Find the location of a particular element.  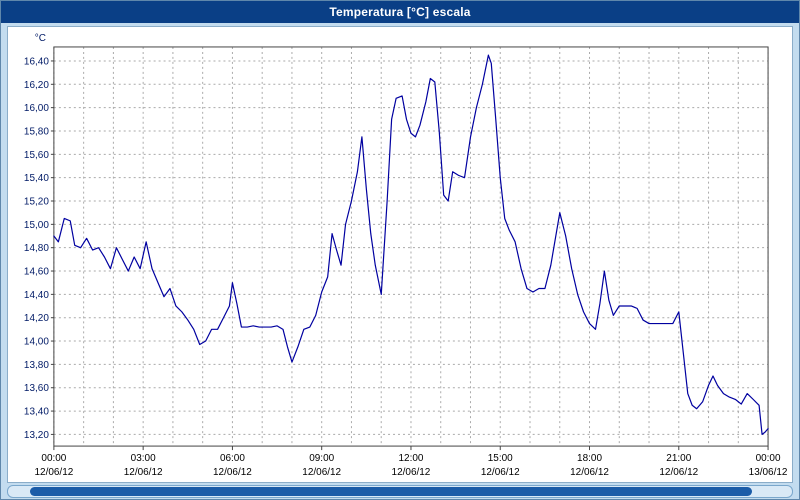

svg-text: 13,60 is located at coordinates (36, 388).